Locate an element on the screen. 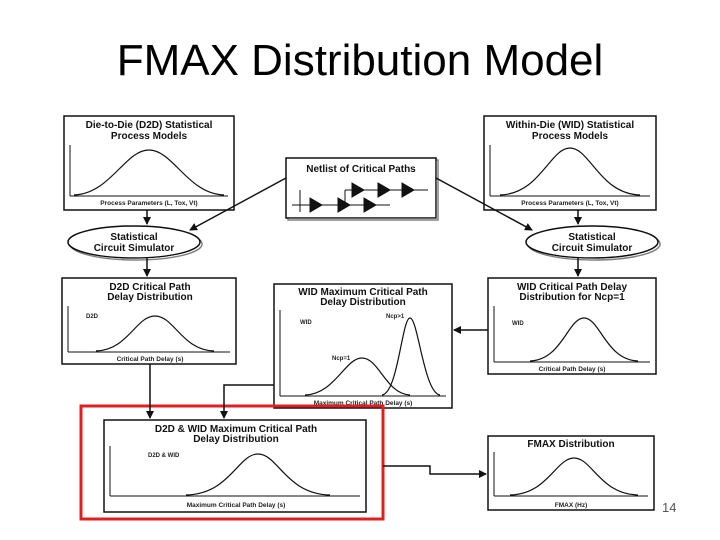 This screenshot has height=540, width=720. sim-left-line-1: Statistical is located at coordinates (133, 237).